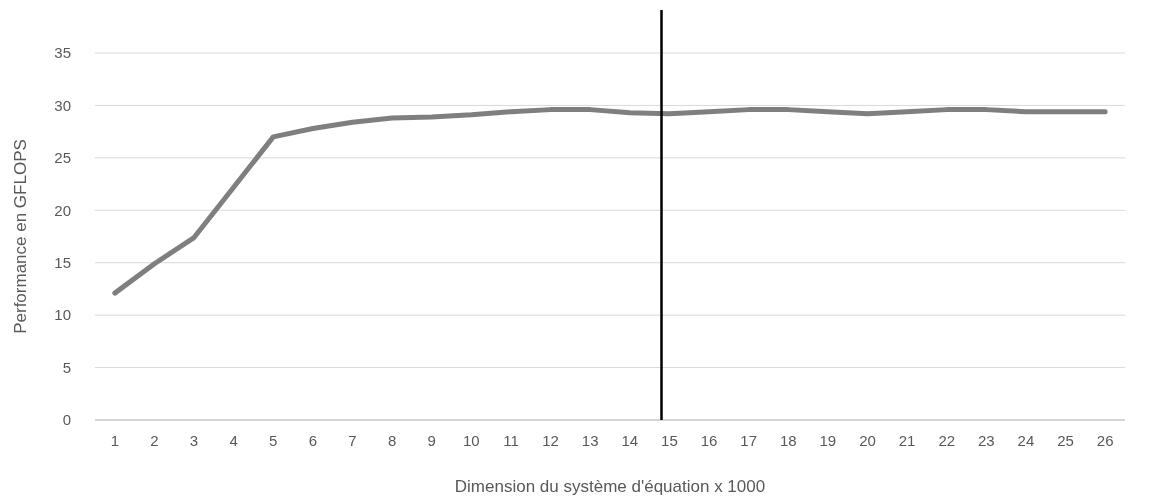 This screenshot has width=1149, height=504. Describe the element at coordinates (471, 440) in the screenshot. I see `x-tick-label: 10` at that location.